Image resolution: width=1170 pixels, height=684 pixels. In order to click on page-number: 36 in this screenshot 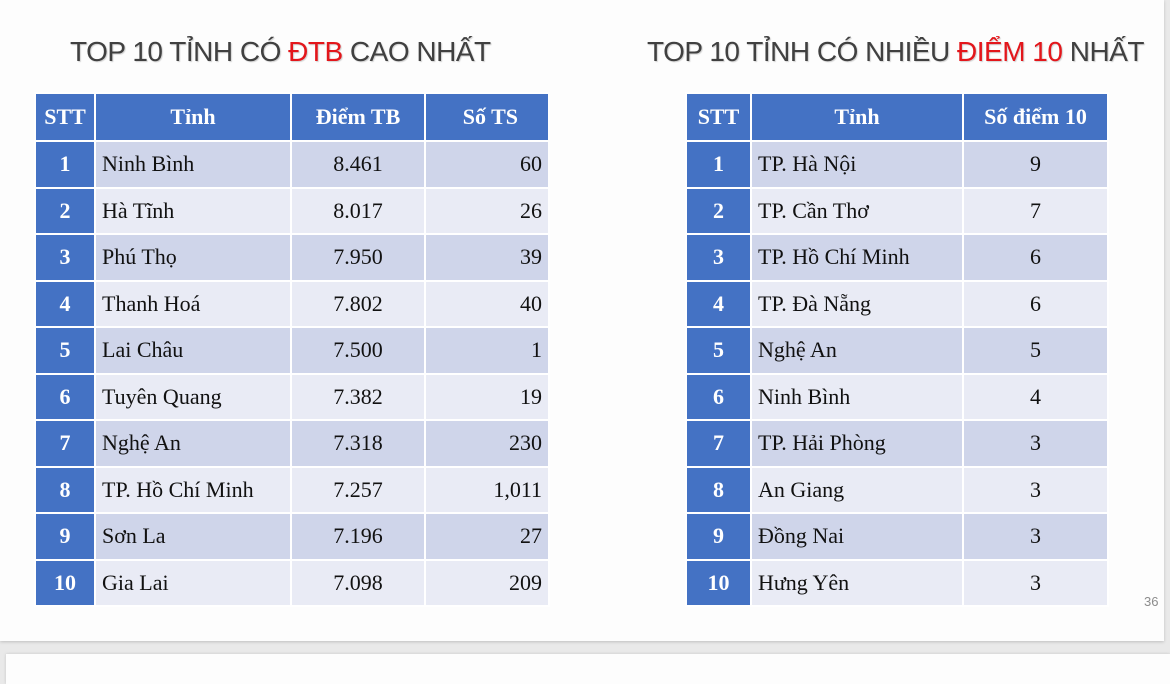, I will do `click(1151, 601)`.